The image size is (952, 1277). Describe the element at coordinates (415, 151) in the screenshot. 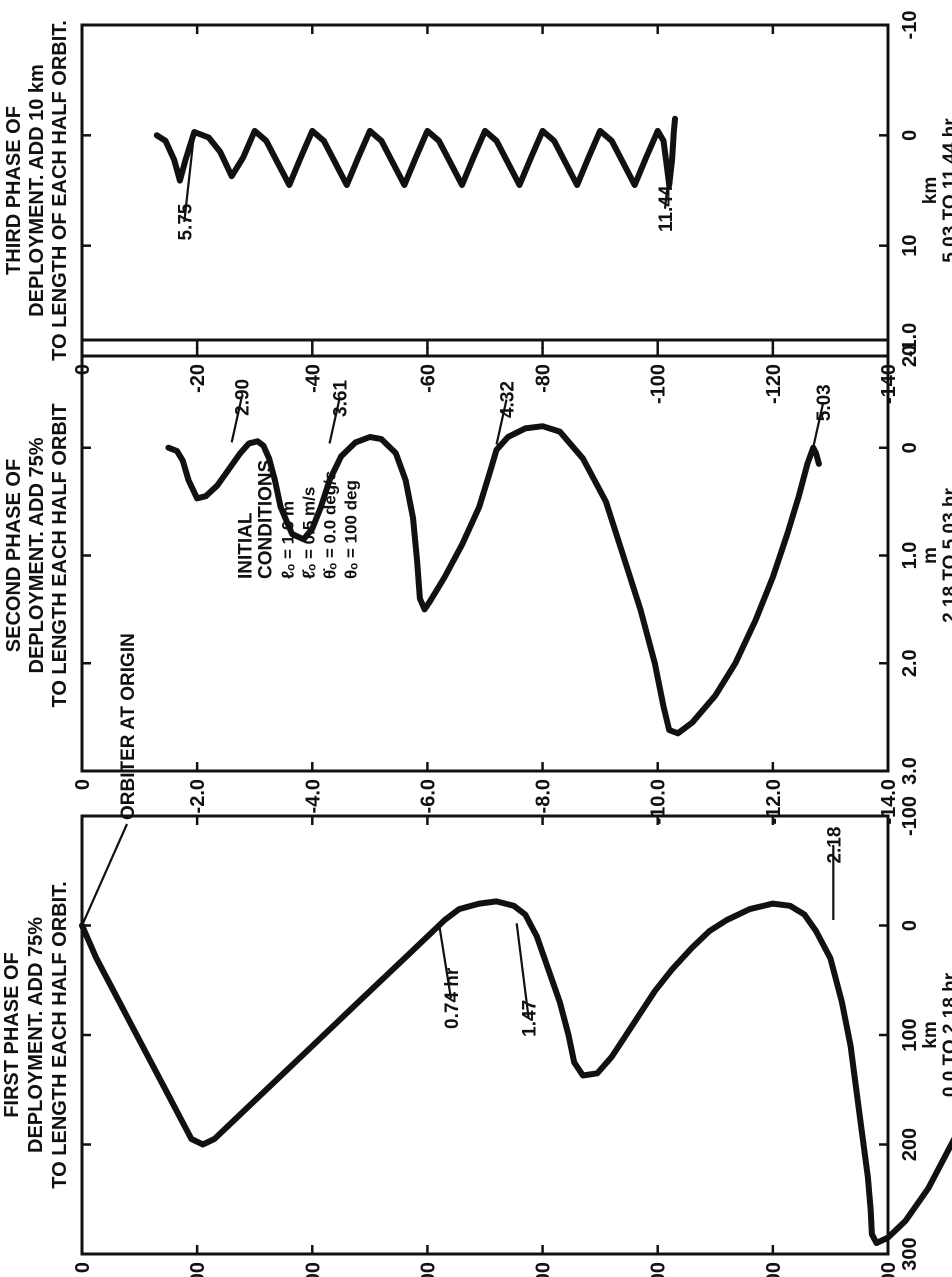

I see `series-line` at that location.